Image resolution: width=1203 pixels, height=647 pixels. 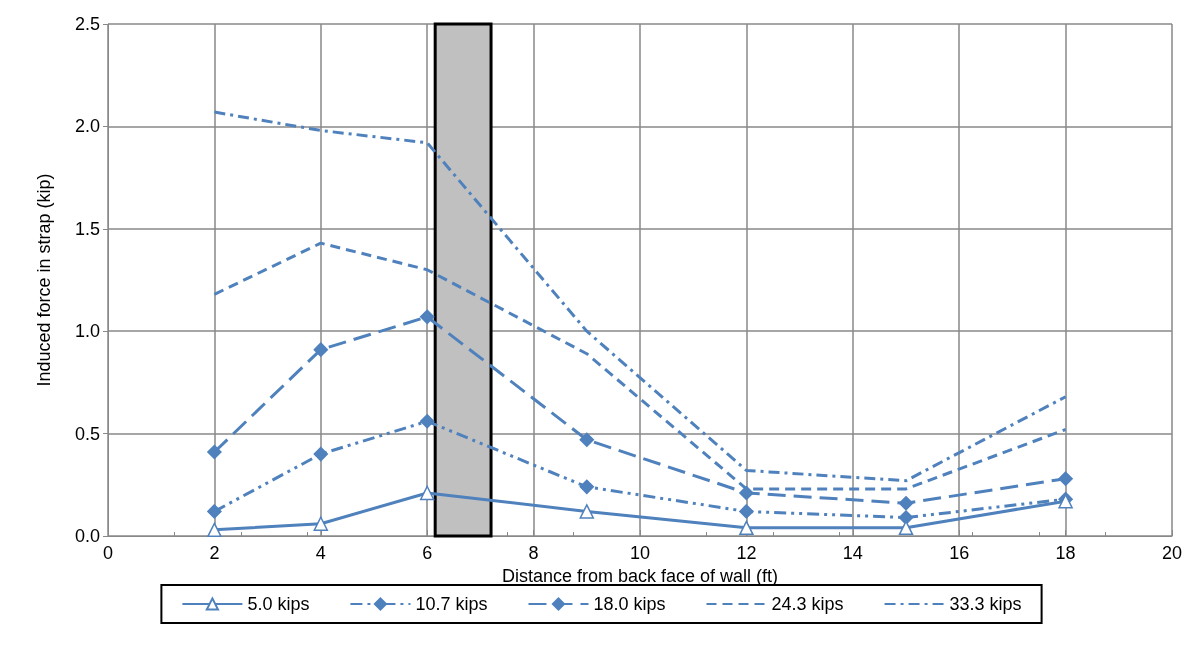 What do you see at coordinates (44, 280) in the screenshot?
I see `y-axis-title: Induced force in strap (kip)` at bounding box center [44, 280].